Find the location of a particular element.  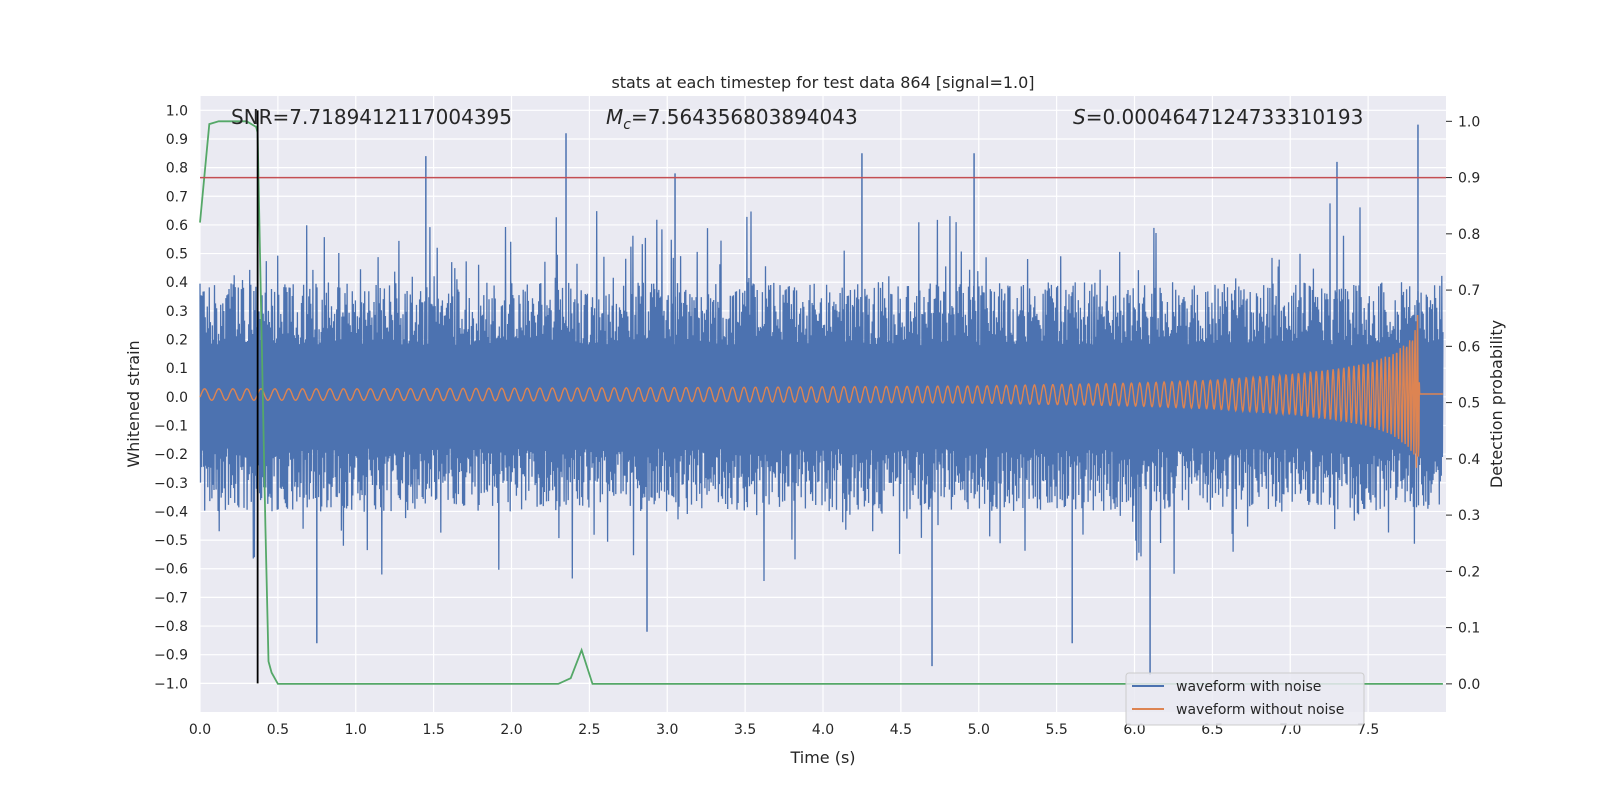

clean-waveform-line is located at coordinates (821, 391).